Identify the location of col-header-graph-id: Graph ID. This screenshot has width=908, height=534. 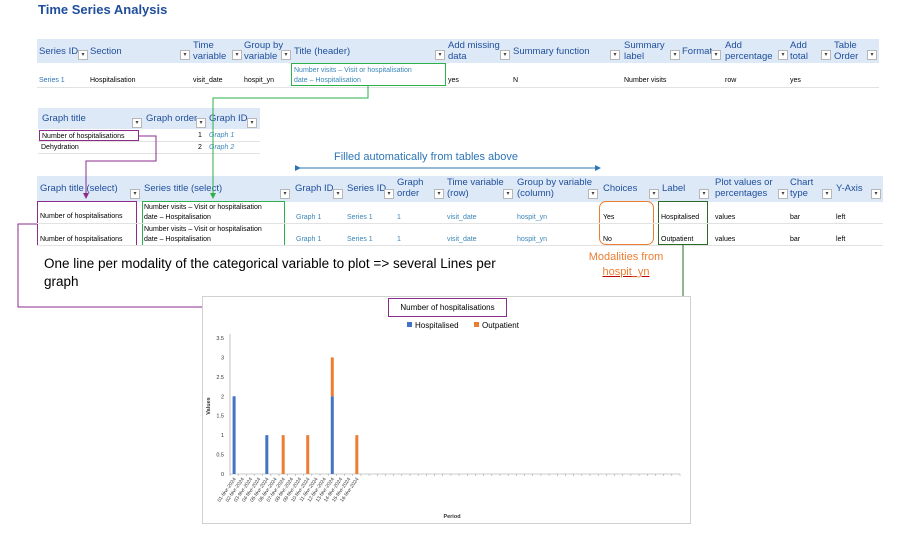
(314, 188).